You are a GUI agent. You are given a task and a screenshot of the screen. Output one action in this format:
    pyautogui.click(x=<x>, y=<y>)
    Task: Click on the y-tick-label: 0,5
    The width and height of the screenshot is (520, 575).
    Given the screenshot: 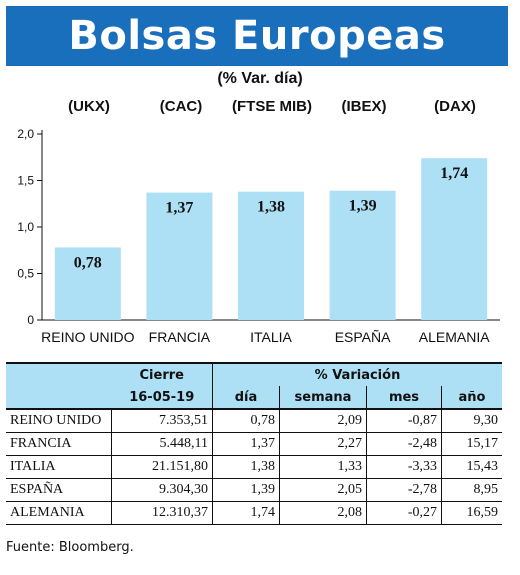 What is the action you would take?
    pyautogui.click(x=25, y=274)
    